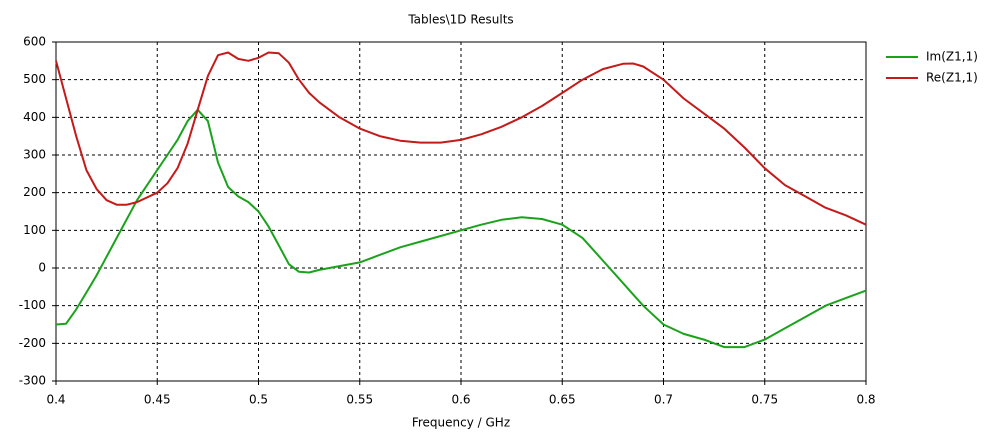  Describe the element at coordinates (663, 400) in the screenshot. I see `x-tick-label: 0.7` at that location.